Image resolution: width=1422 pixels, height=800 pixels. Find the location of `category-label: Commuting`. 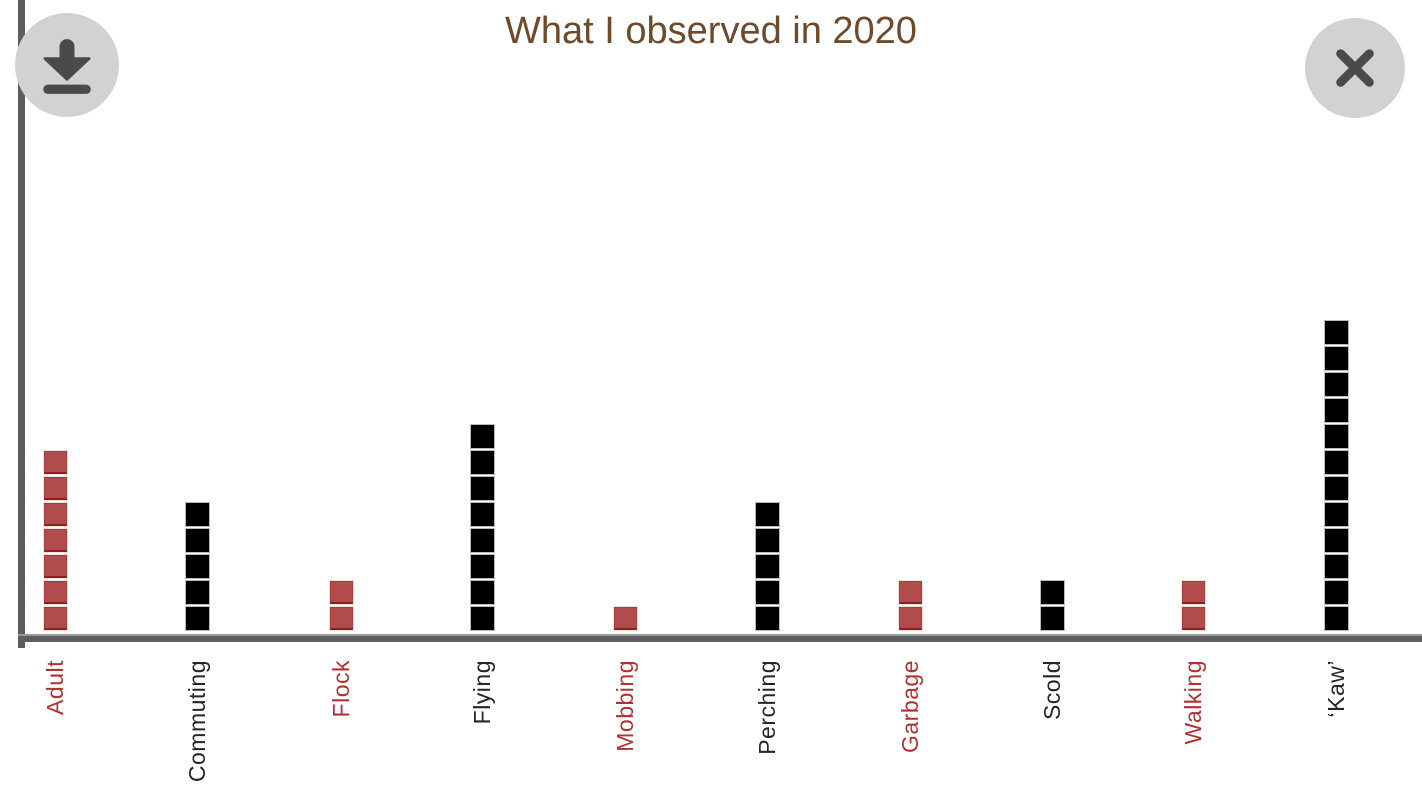

category-label: Commuting is located at coordinates (197, 721).